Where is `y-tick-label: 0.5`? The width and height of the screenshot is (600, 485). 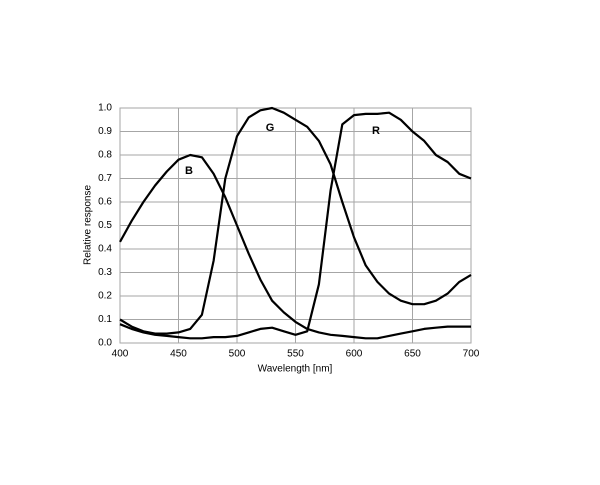 y-tick-label: 0.5 is located at coordinates (105, 225).